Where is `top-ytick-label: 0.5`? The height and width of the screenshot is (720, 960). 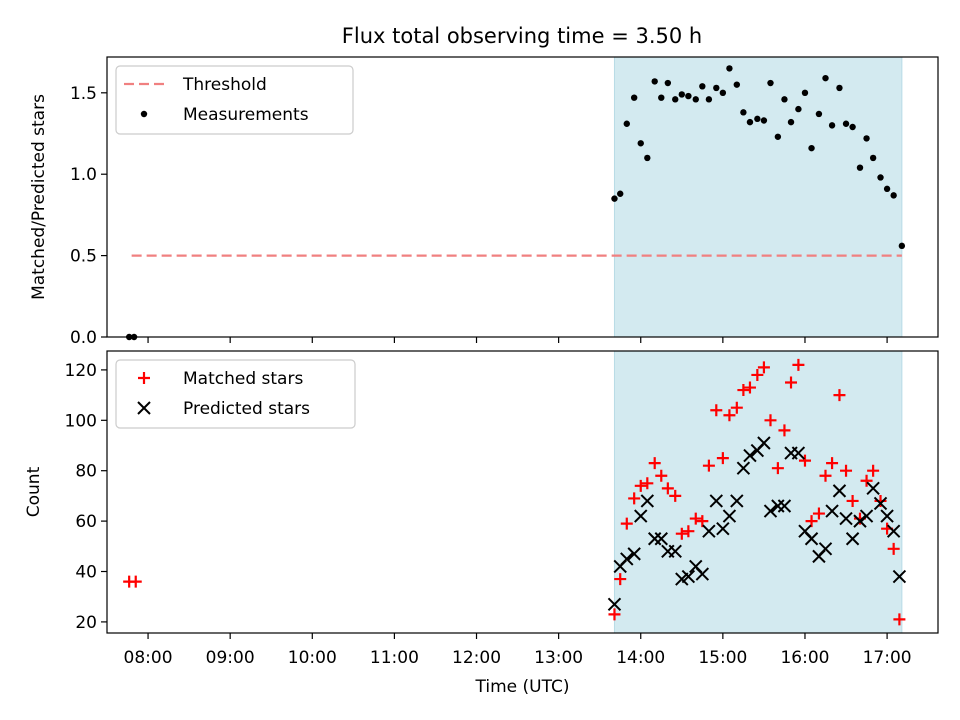 top-ytick-label: 0.5 is located at coordinates (83, 257).